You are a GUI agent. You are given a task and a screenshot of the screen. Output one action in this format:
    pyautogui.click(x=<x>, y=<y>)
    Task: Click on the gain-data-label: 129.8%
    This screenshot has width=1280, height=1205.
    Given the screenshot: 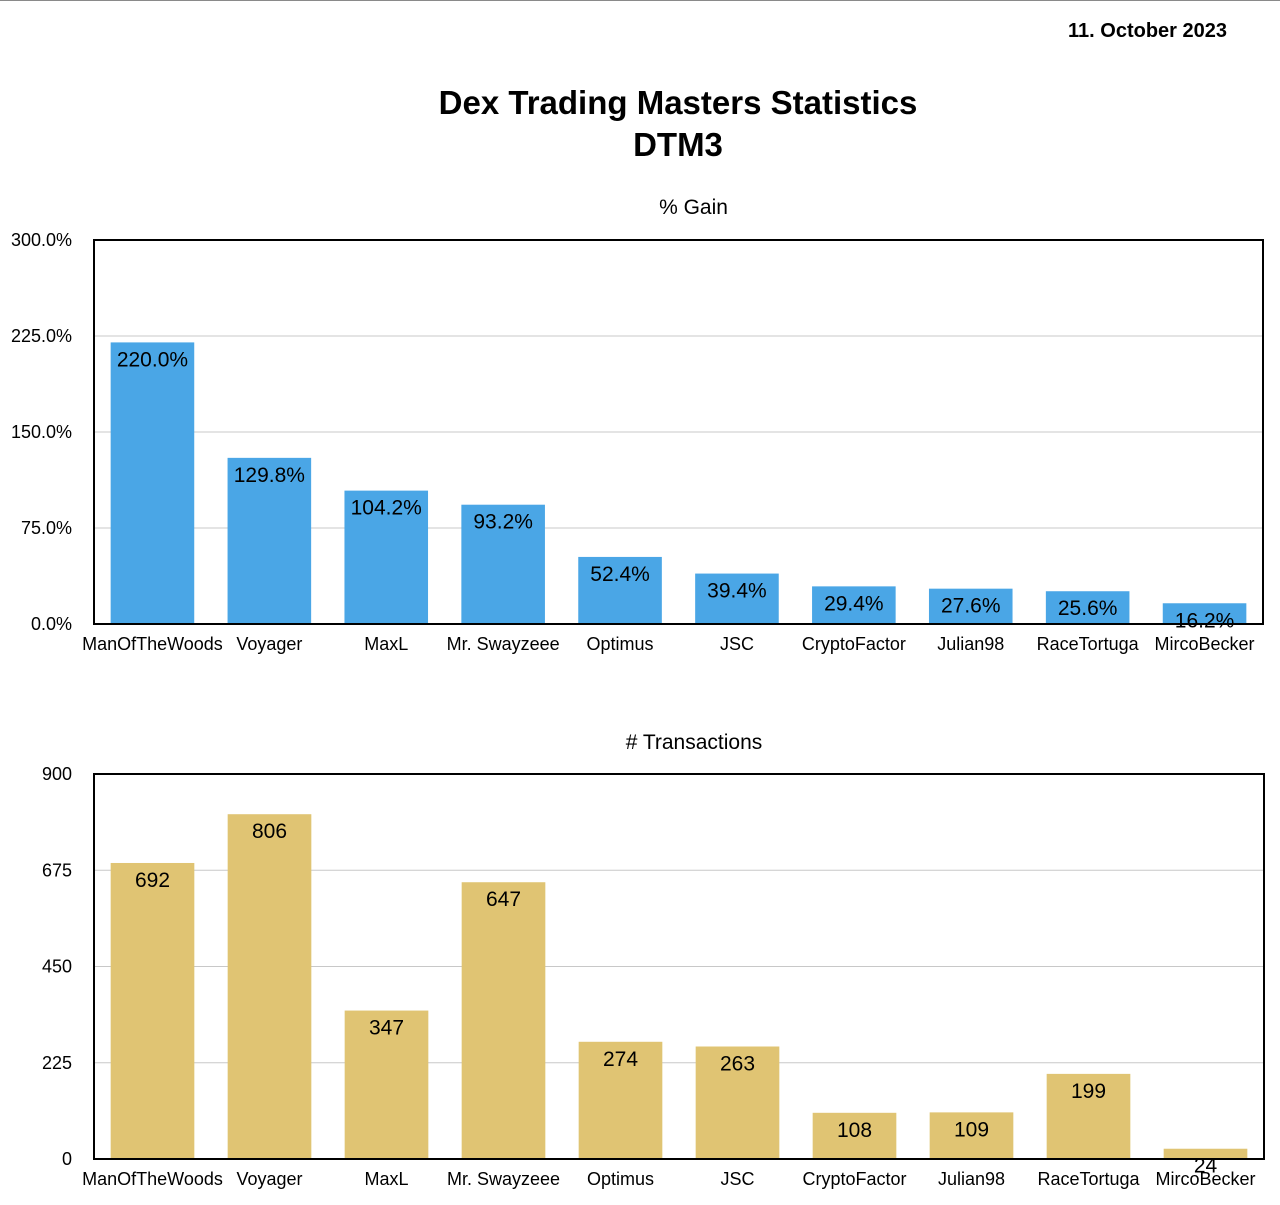 What is the action you would take?
    pyautogui.click(x=269, y=475)
    